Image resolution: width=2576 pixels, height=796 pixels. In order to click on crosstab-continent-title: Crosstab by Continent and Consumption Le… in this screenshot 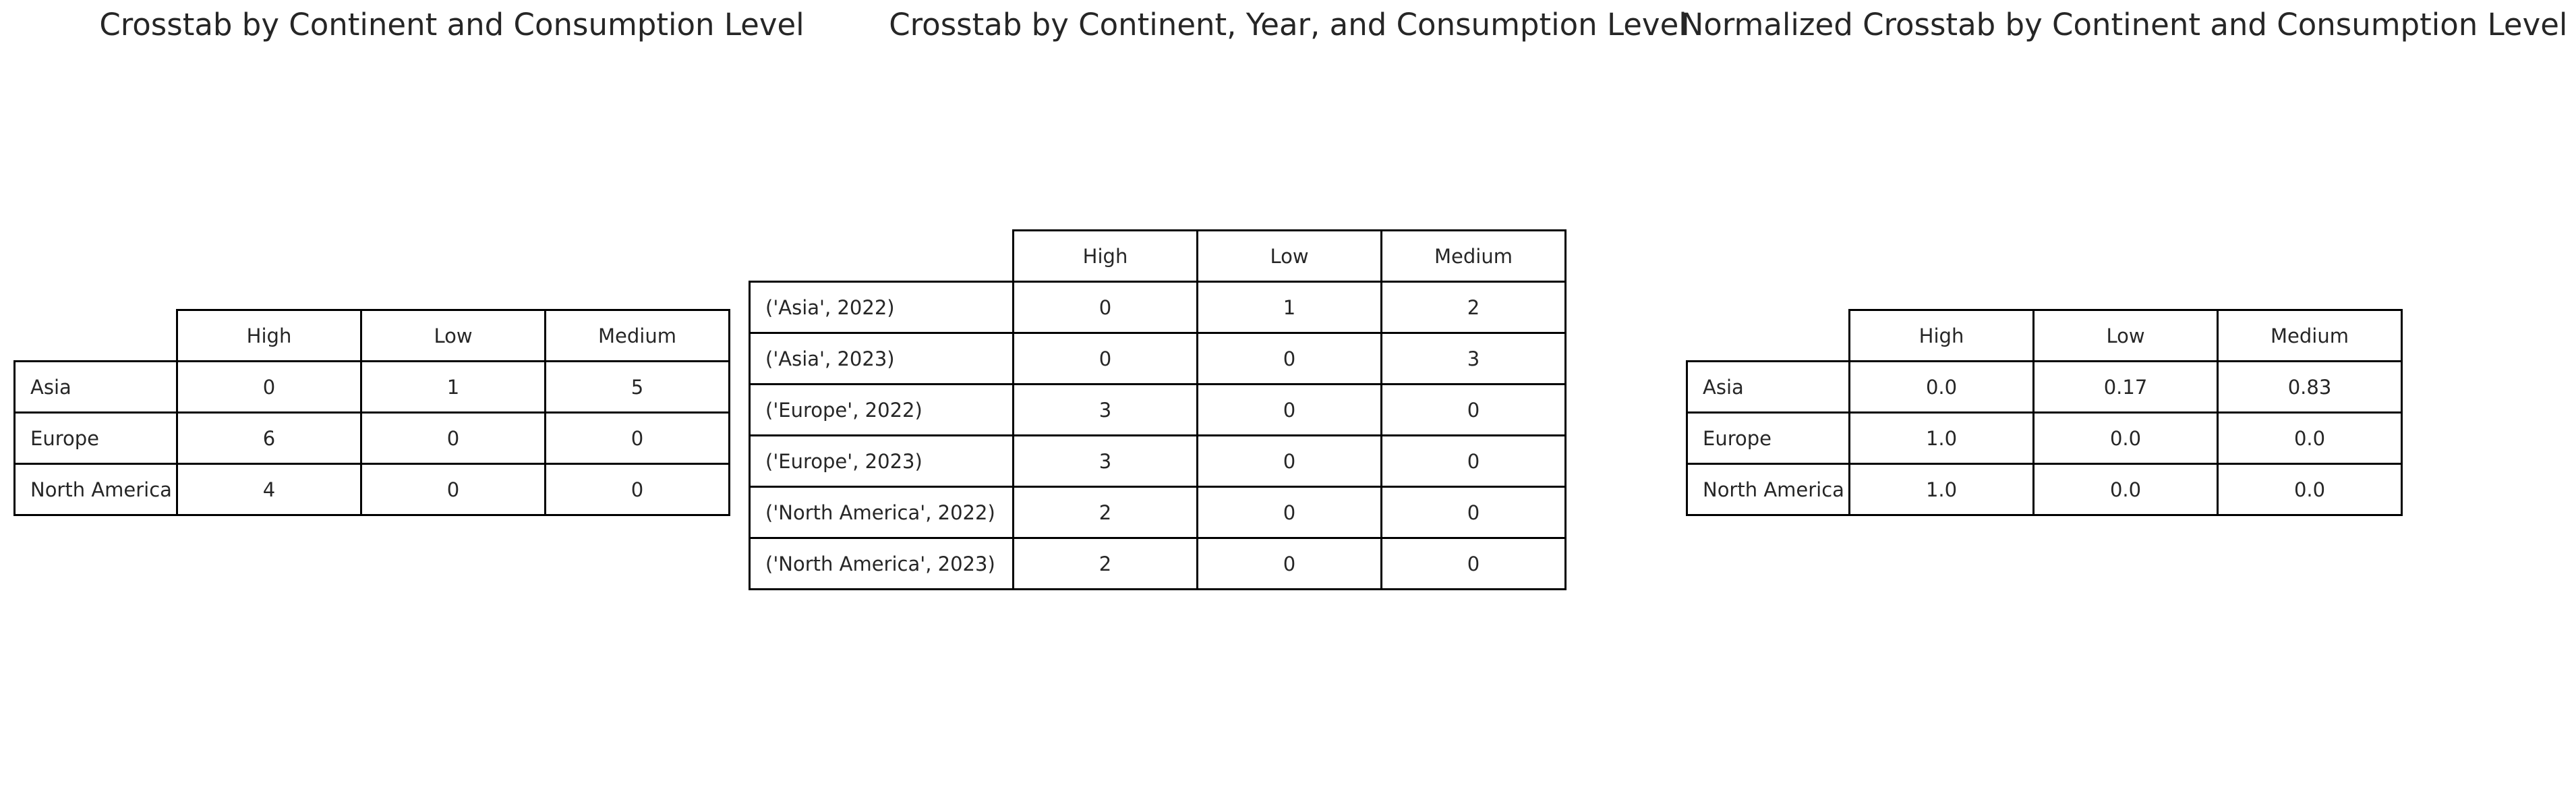, I will do `click(451, 25)`.